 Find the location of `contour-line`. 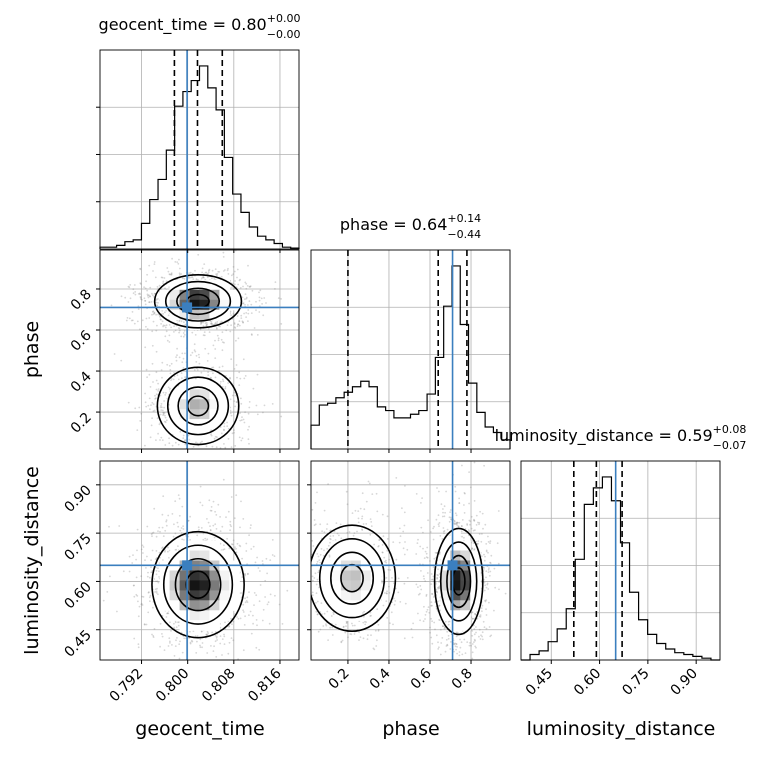

contour-line is located at coordinates (198, 584).